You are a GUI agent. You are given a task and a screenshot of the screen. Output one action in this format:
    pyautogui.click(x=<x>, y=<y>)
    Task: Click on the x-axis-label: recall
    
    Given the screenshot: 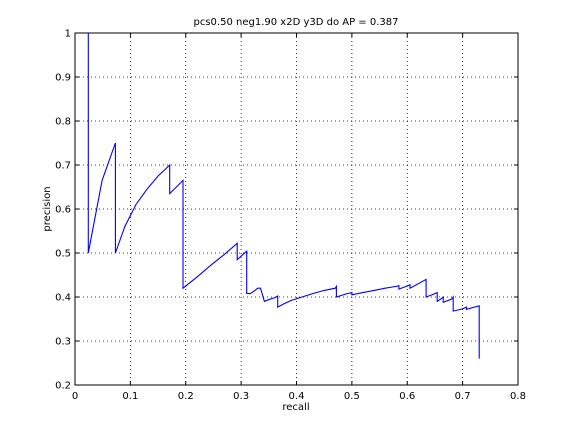 What is the action you would take?
    pyautogui.click(x=295, y=407)
    